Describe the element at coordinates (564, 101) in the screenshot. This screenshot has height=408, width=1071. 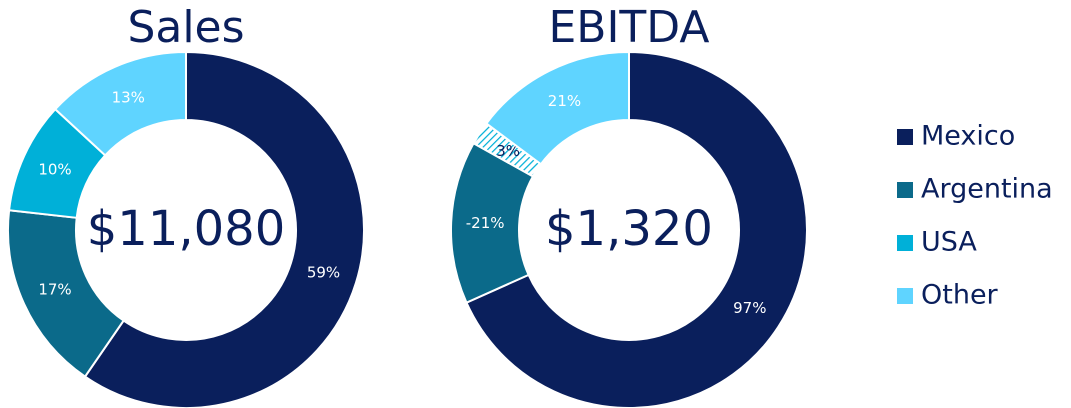
I see `data-label: 21%` at that location.